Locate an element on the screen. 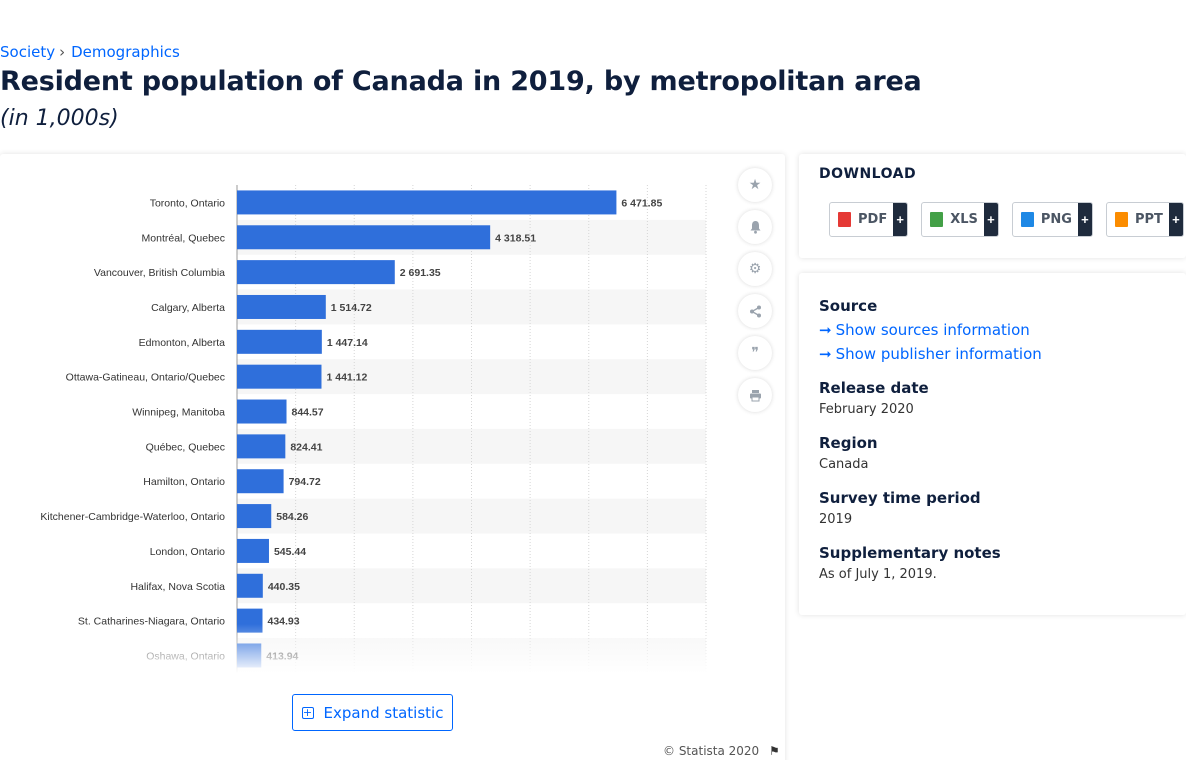 This screenshot has width=1186, height=760. show-sources-link: ➞ Show sources information is located at coordinates (924, 330).